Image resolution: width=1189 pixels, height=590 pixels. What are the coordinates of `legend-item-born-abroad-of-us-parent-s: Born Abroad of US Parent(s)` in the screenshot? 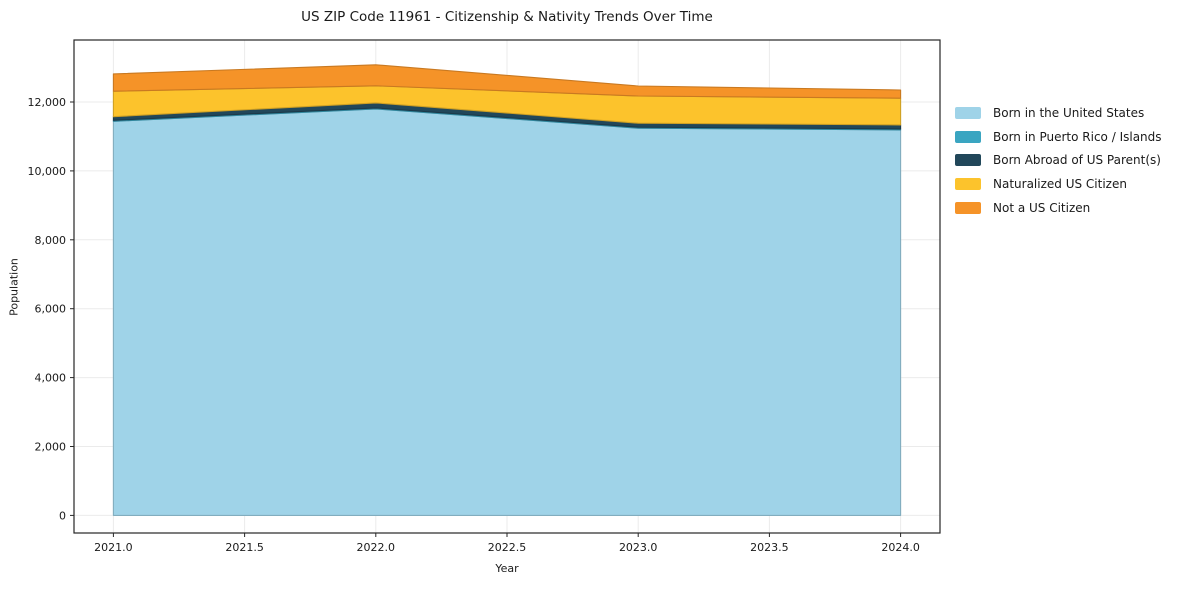 It's located at (1058, 160).